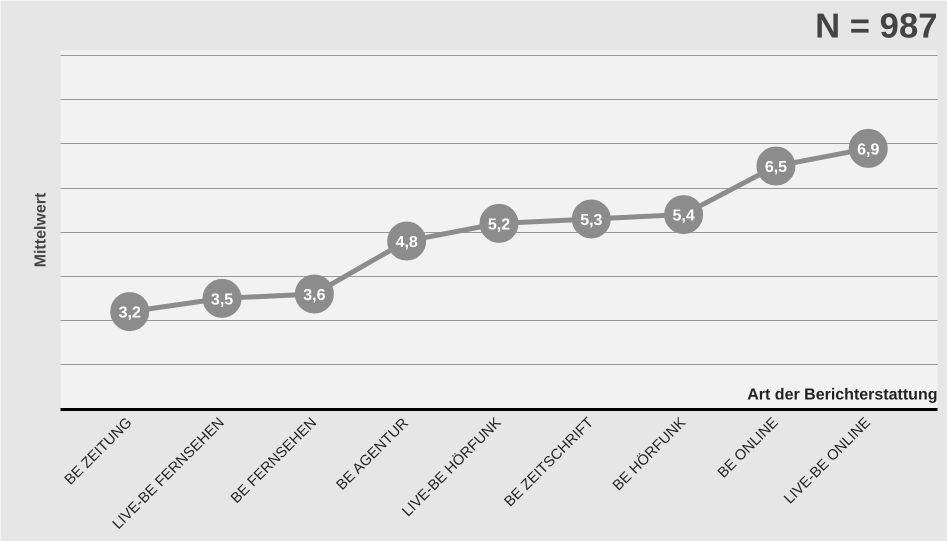 This screenshot has width=947, height=541. I want to click on data-label: 6,9, so click(868, 149).